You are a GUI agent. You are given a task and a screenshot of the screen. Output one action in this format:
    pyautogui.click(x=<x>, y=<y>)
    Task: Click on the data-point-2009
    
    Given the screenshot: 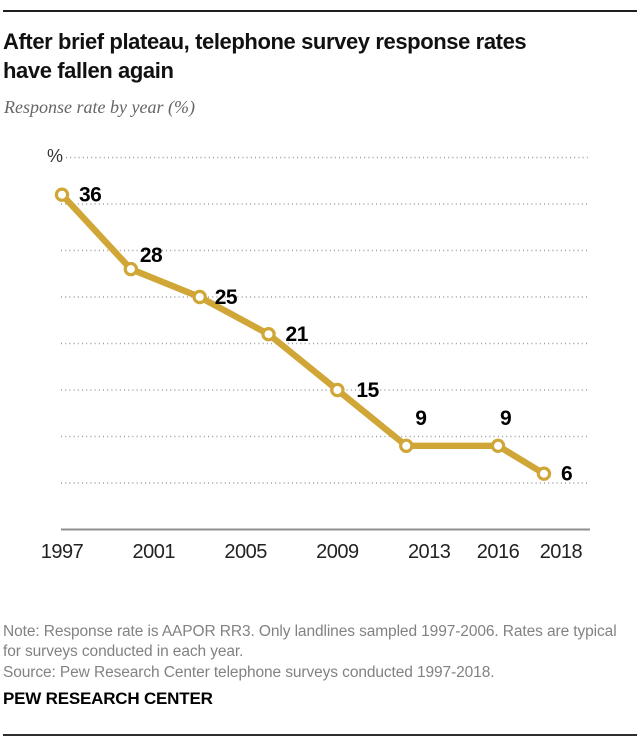 What is the action you would take?
    pyautogui.click(x=337, y=390)
    